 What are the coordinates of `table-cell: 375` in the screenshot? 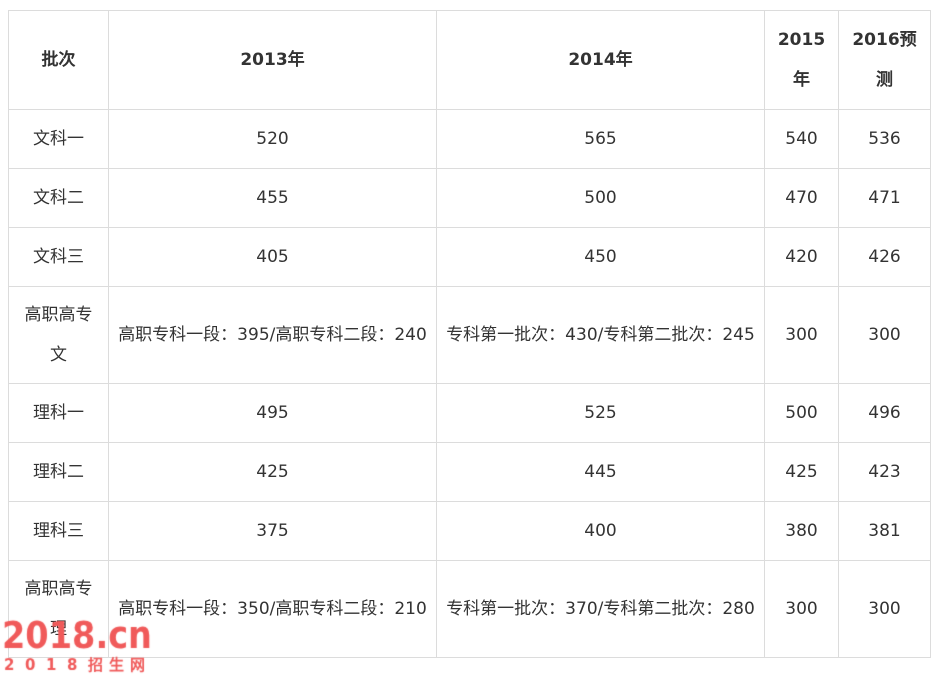 It's located at (272, 531).